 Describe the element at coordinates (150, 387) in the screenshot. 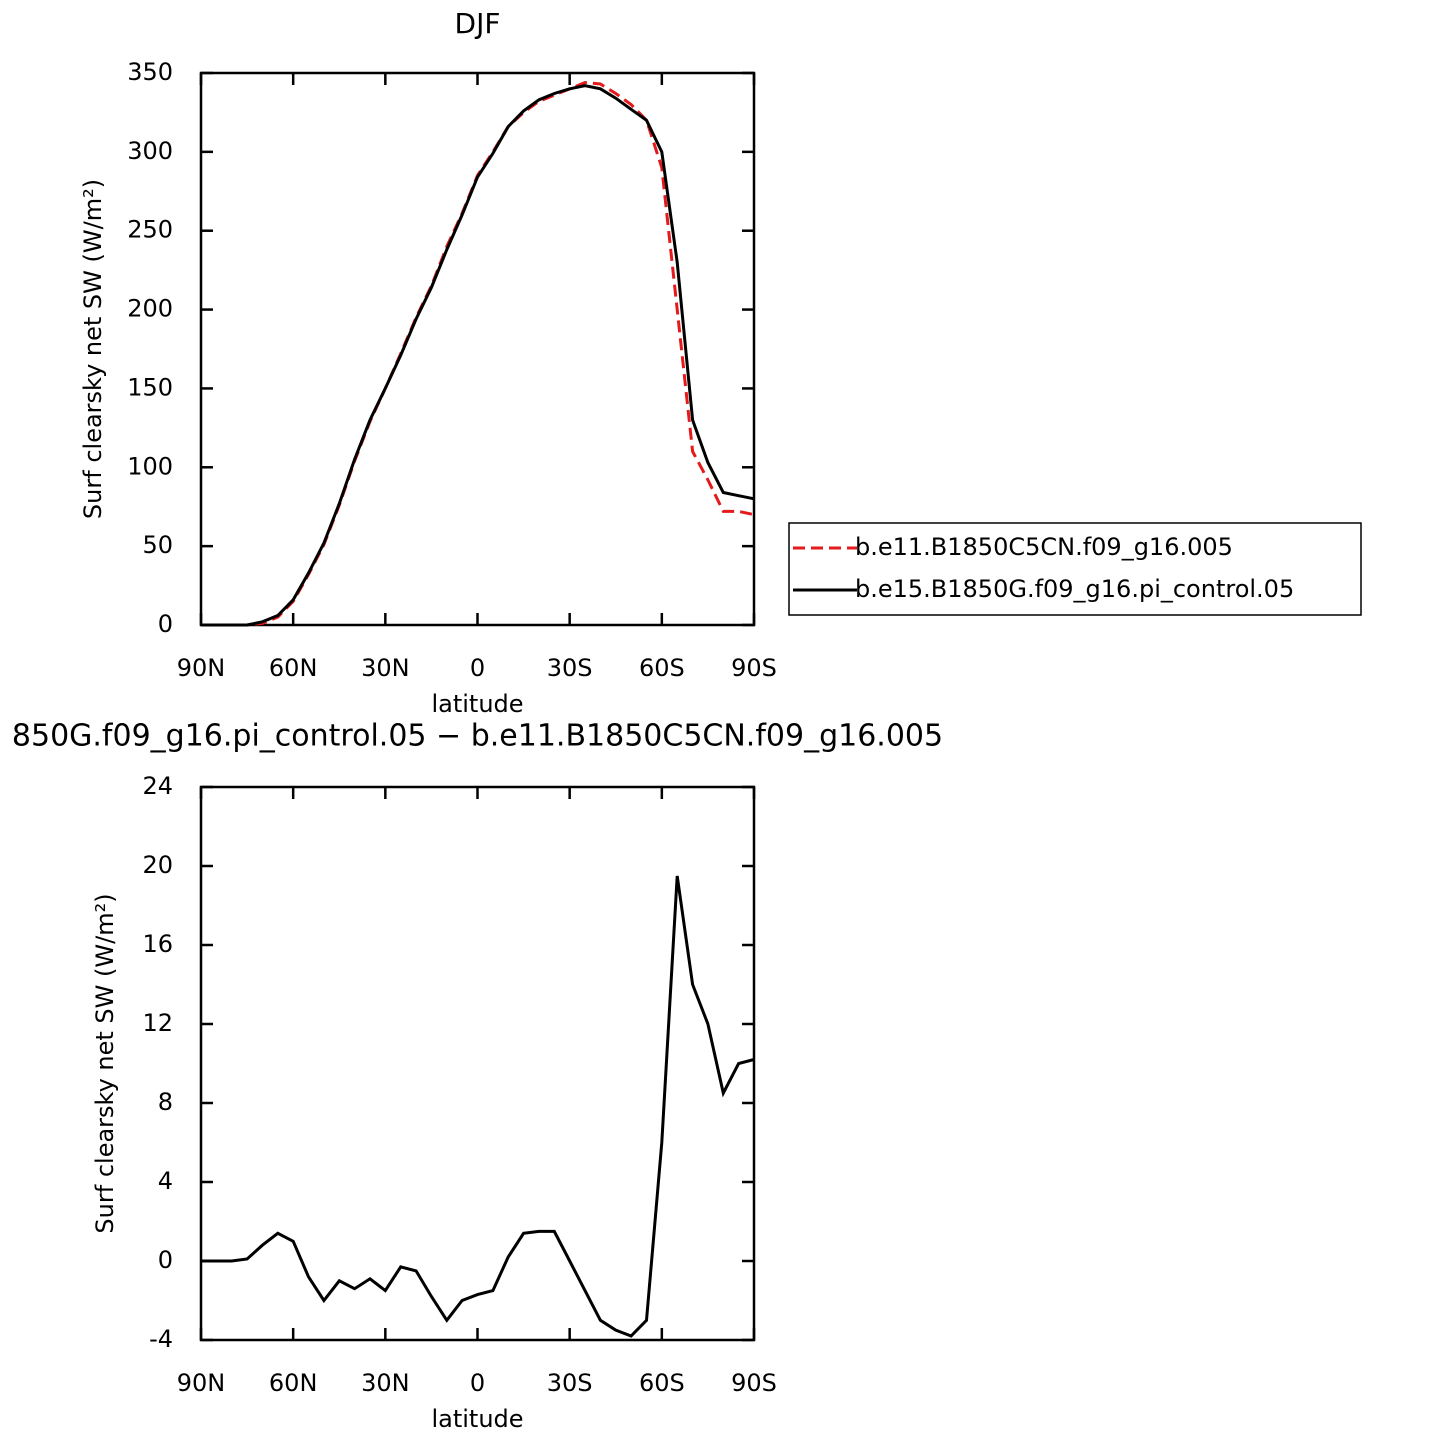

I see `y-tick-label: 150` at that location.